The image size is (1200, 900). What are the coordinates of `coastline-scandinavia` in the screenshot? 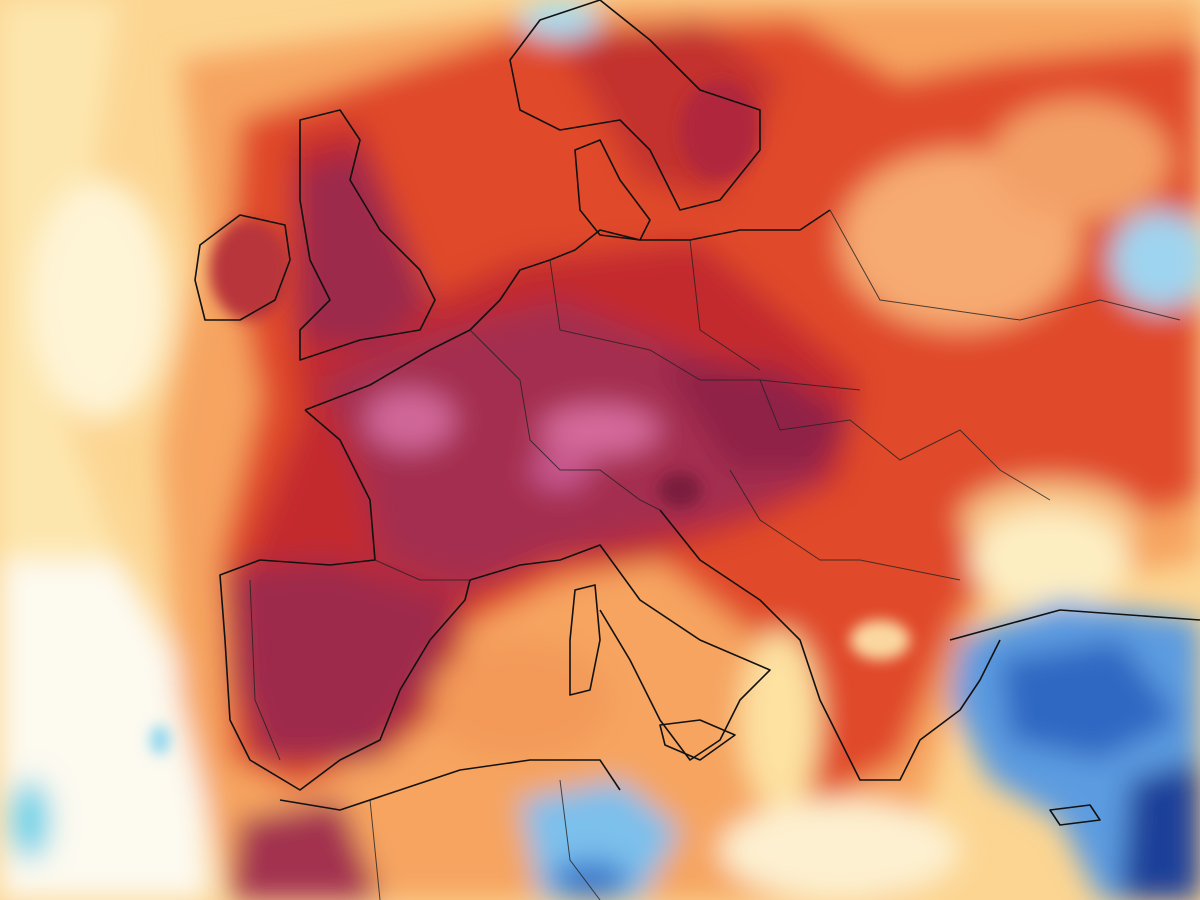 It's located at (635, 105).